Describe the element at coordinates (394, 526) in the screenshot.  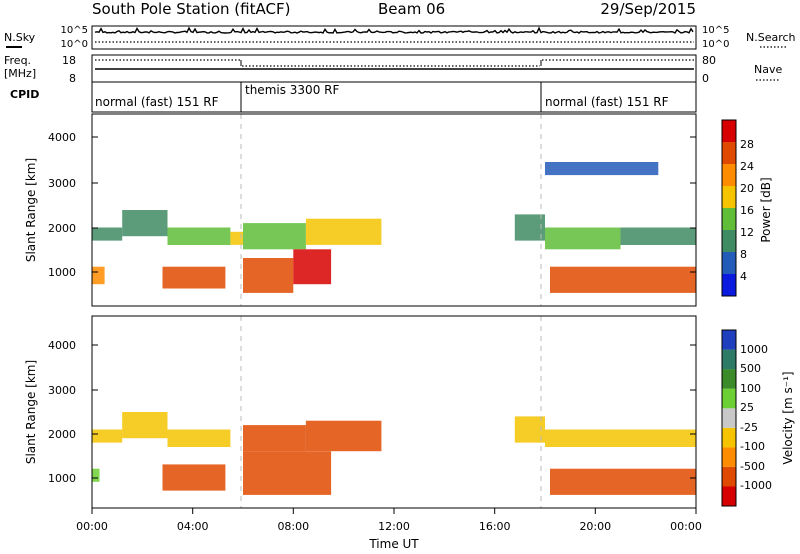
I see `x-tick-1200: 12:00` at that location.